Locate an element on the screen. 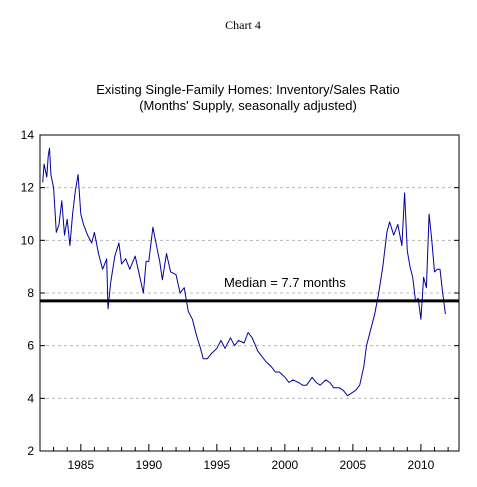 Image resolution: width=477 pixels, height=487 pixels. x-tick-label: 2000 is located at coordinates (285, 465).